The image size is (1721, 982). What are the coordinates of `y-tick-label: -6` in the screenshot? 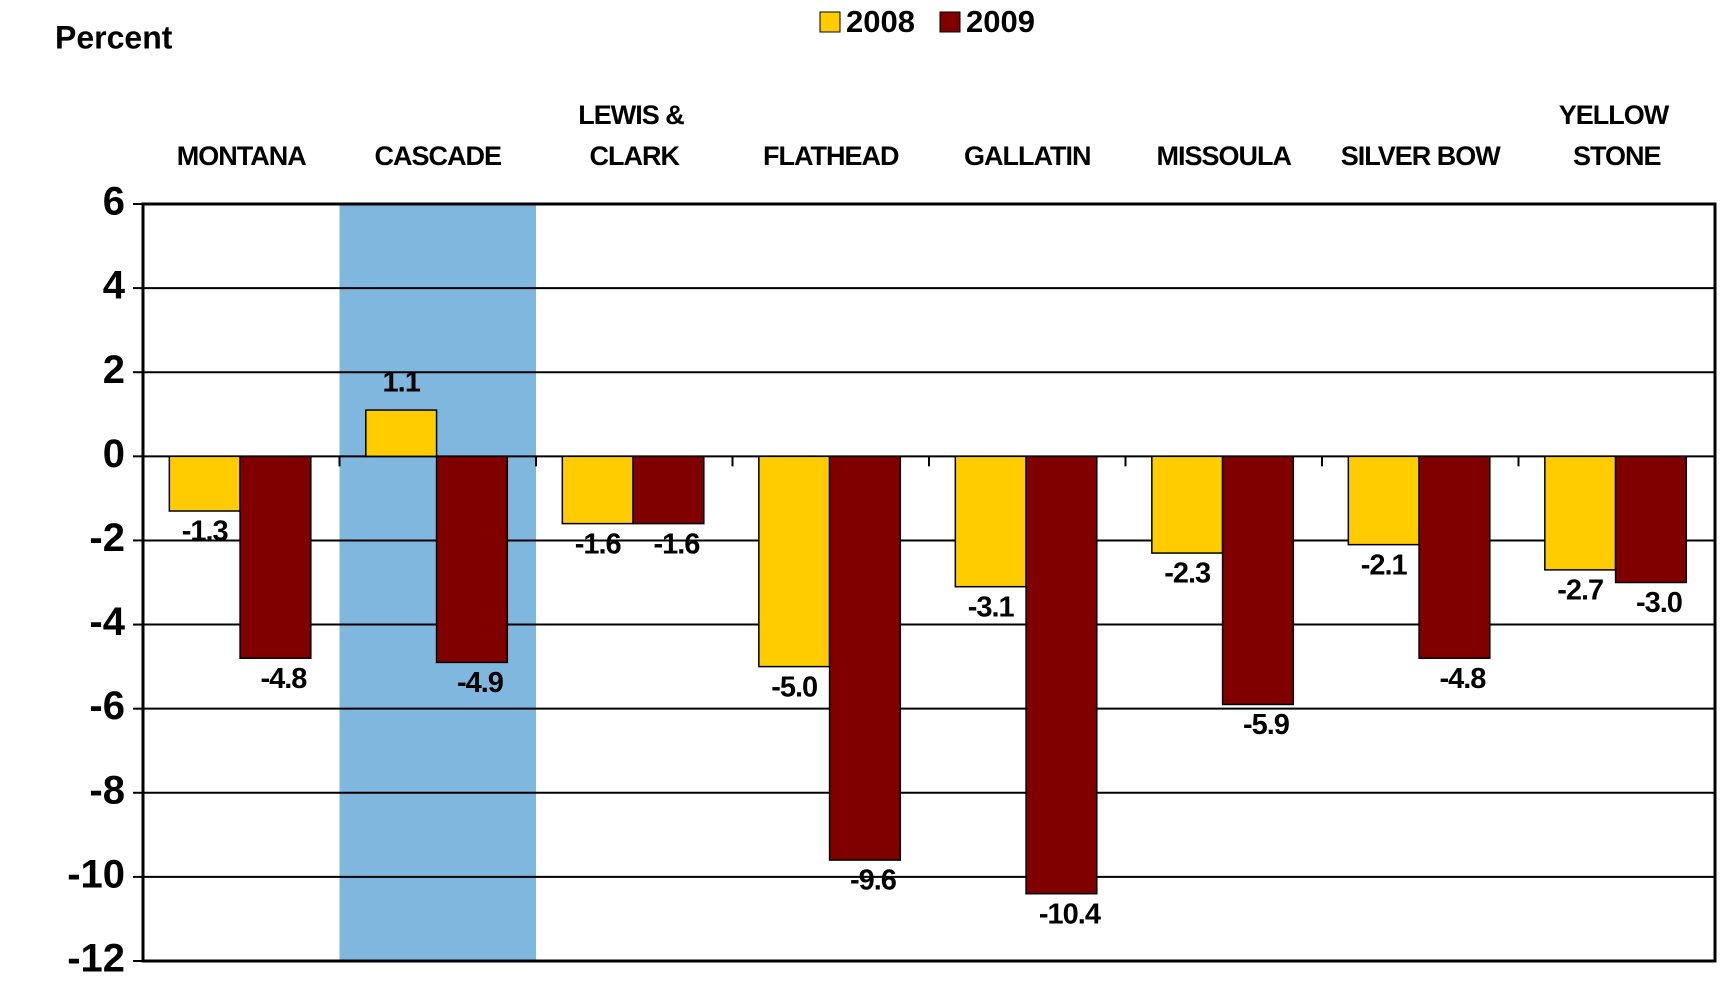 It's located at (107, 706).